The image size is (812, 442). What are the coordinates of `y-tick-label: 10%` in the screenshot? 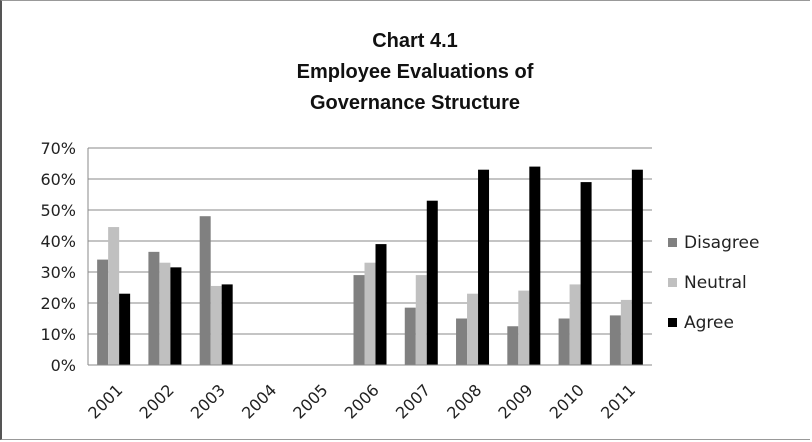 It's located at (58, 334).